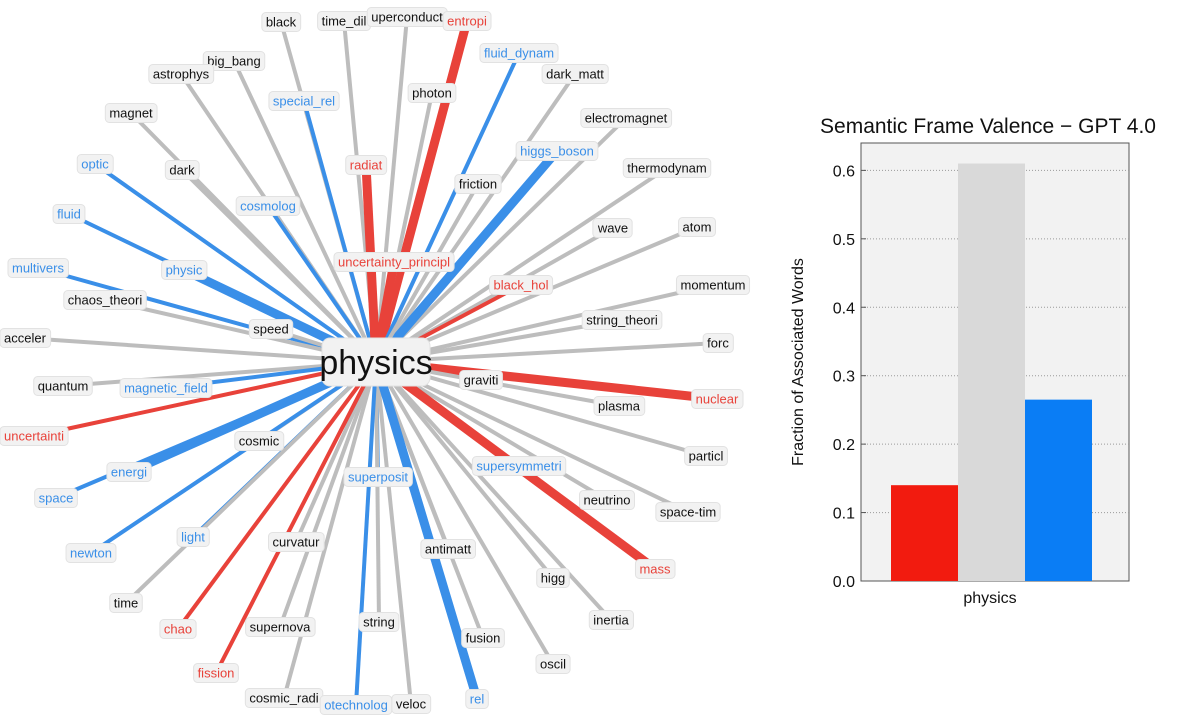 Image resolution: width=1192 pixels, height=720 pixels. I want to click on node-time: time, so click(126, 603).